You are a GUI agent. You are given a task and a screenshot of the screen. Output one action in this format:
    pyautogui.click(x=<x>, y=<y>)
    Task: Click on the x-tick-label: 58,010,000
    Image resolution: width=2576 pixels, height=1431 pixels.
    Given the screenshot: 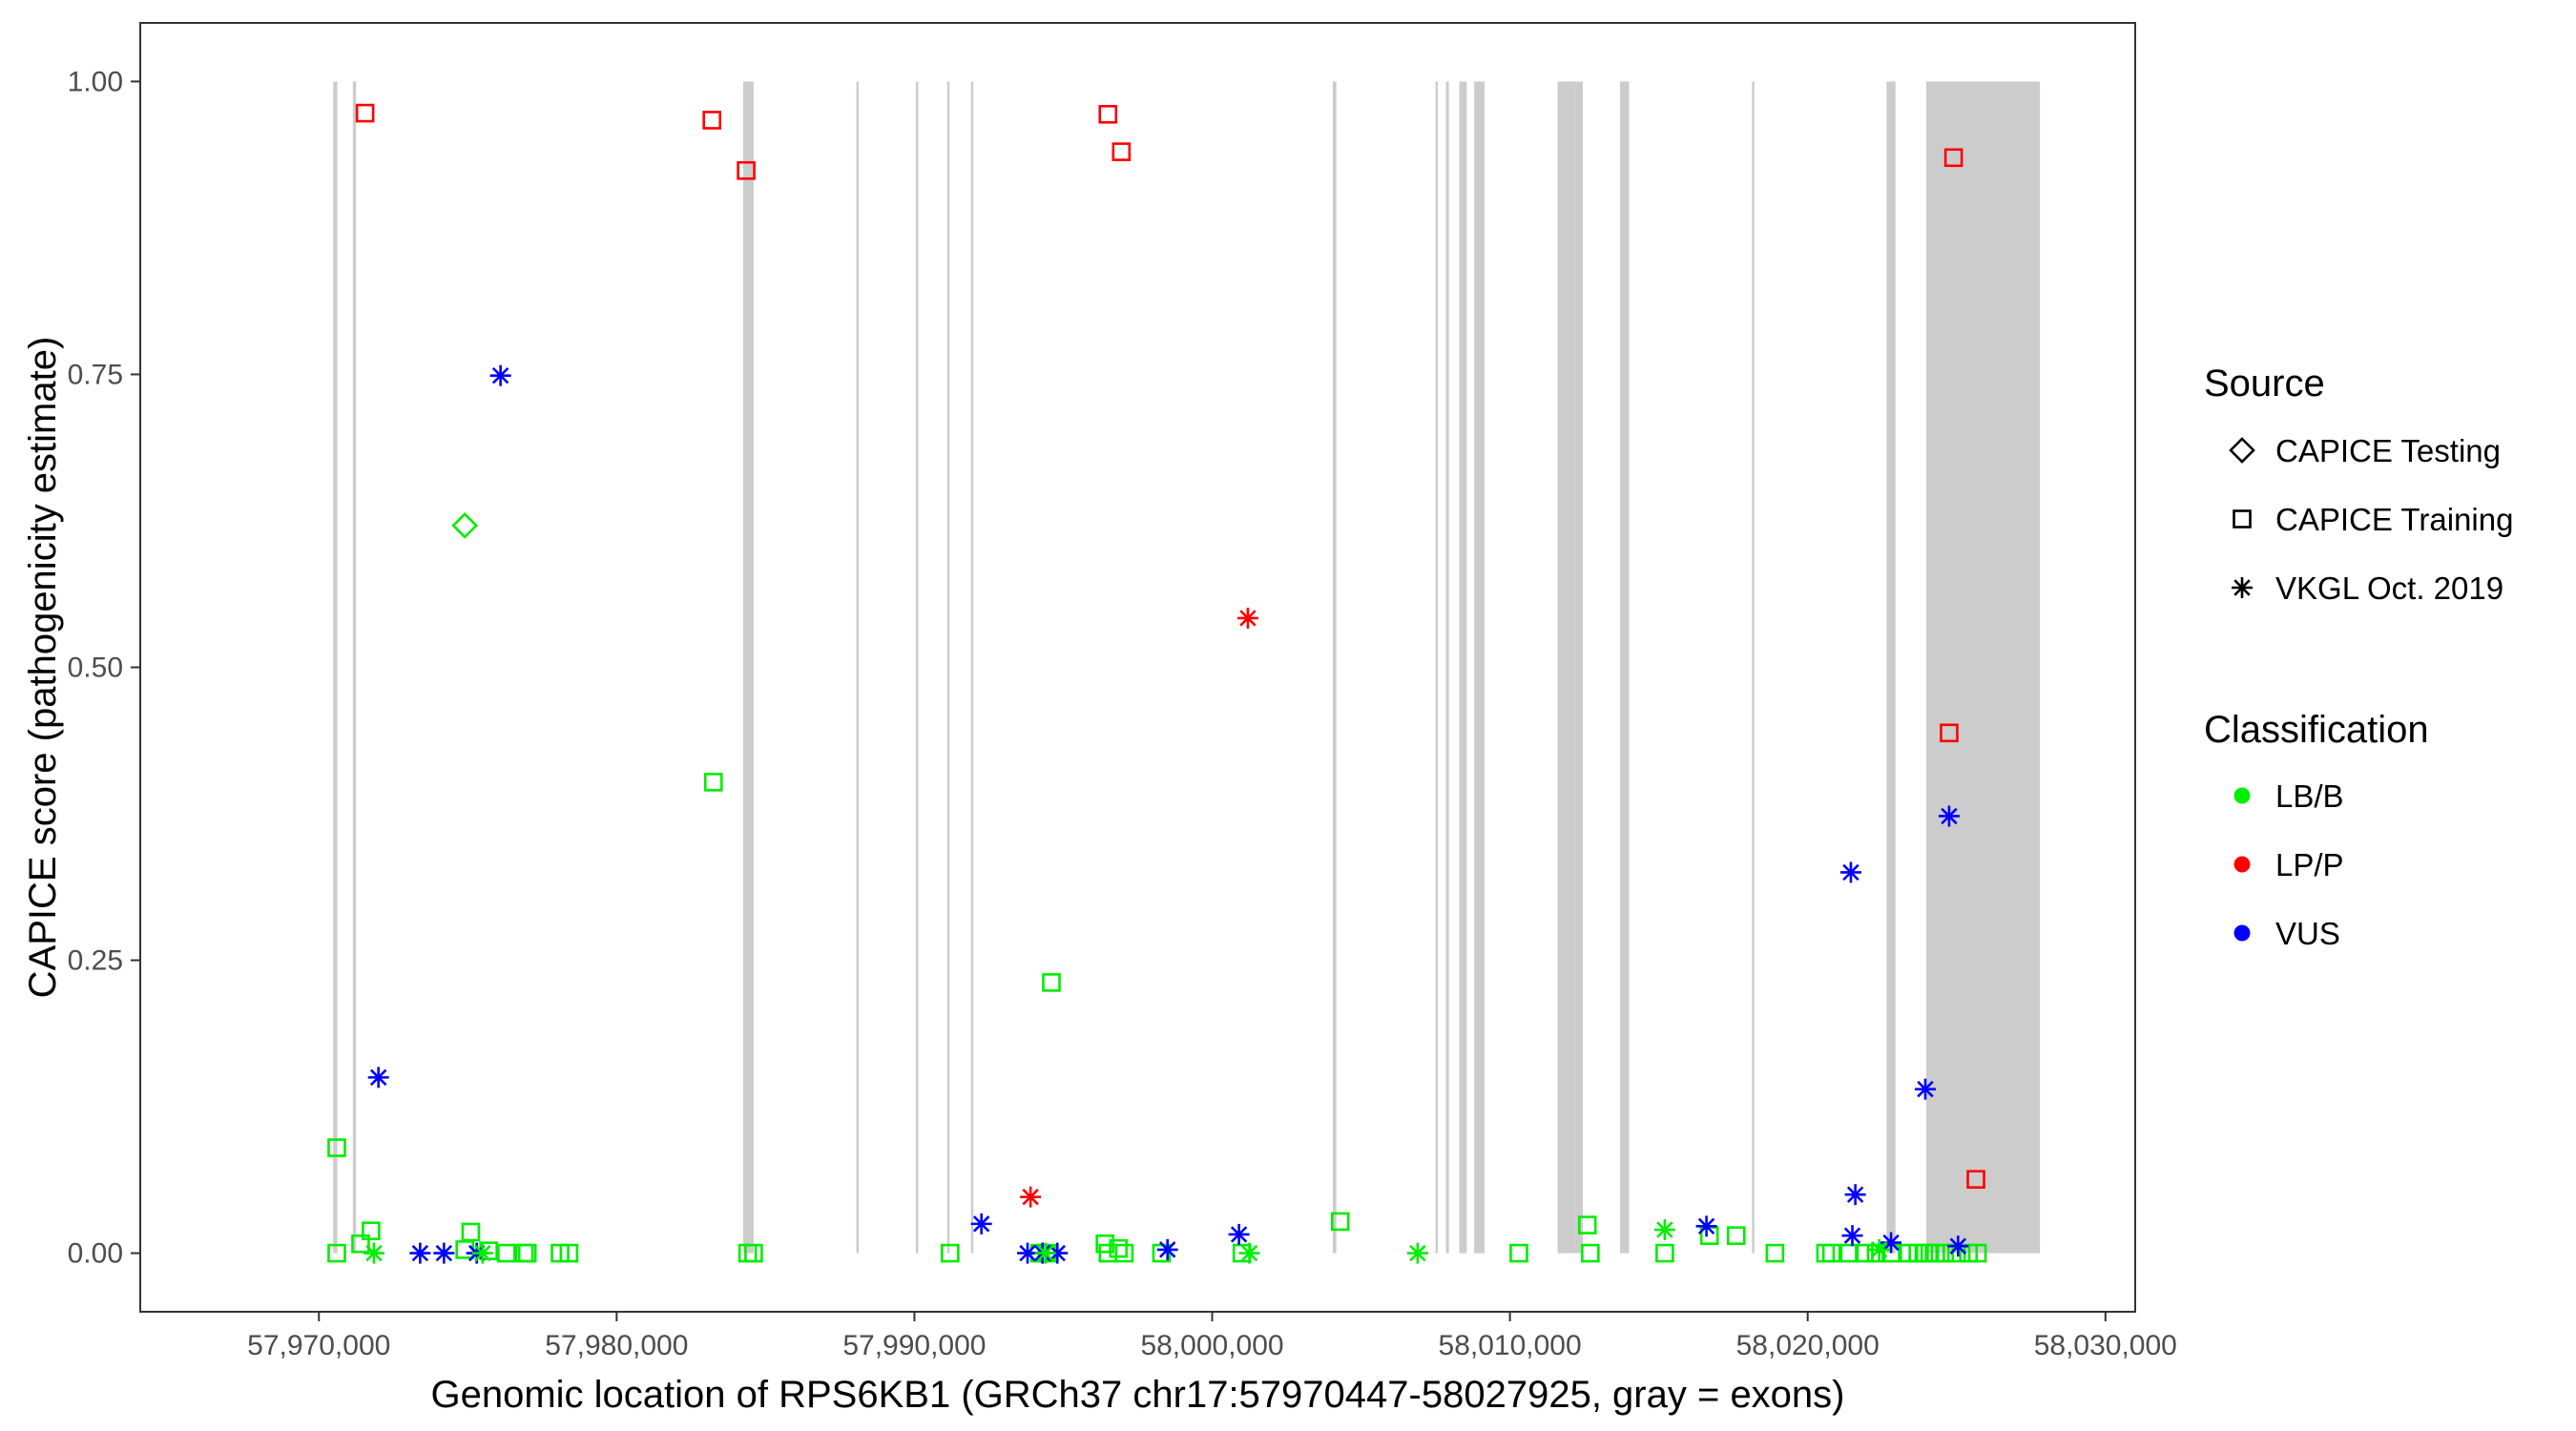 What is the action you would take?
    pyautogui.click(x=1510, y=1345)
    